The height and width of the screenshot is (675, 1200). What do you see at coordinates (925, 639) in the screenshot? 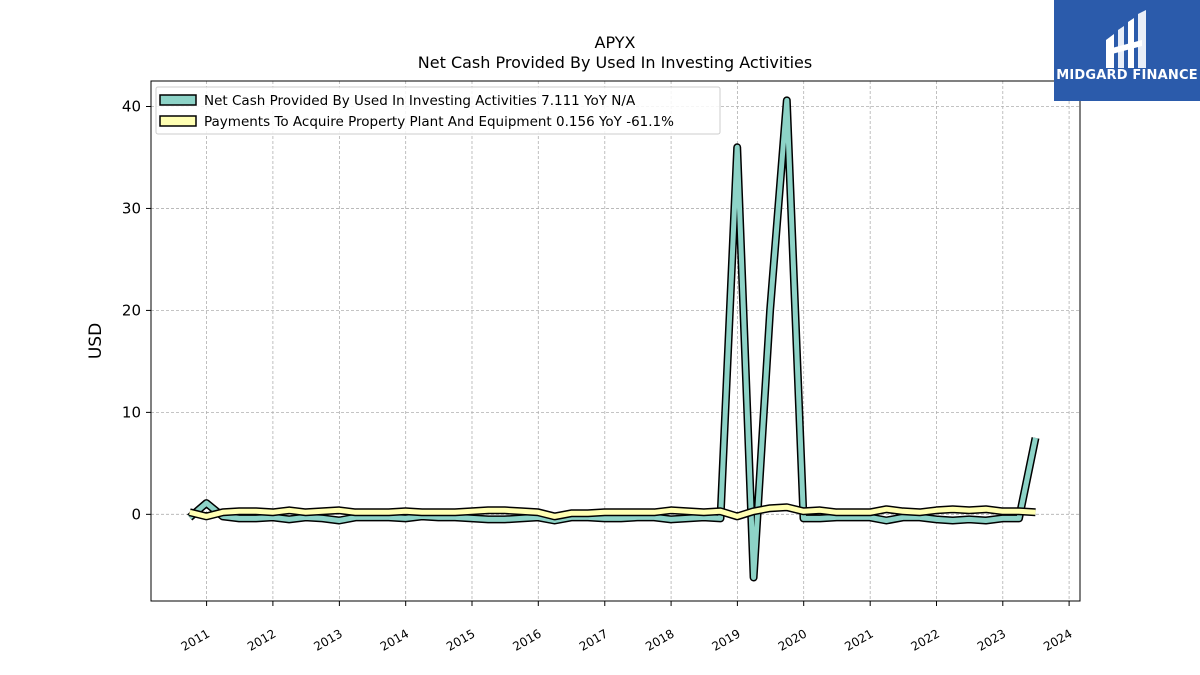
I see `x-tick-label: 2022` at bounding box center [925, 639].